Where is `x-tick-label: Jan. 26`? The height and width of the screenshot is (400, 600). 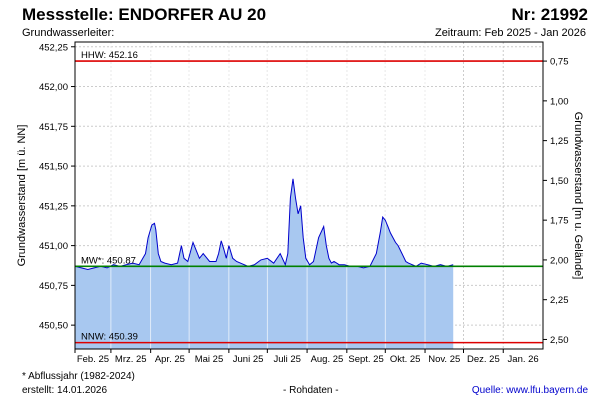 x-tick-label: Jan. 26 is located at coordinates (523, 359).